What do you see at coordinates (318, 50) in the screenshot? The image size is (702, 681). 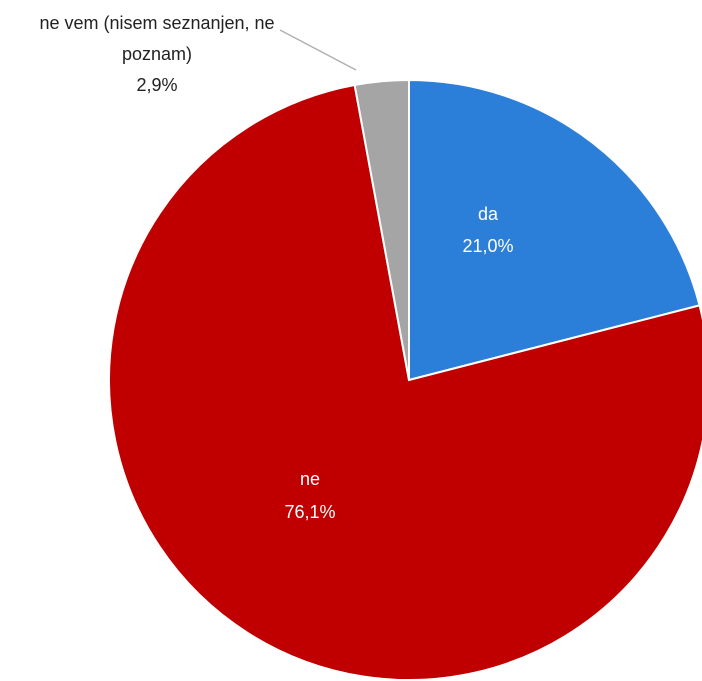 I see `leader-line` at bounding box center [318, 50].